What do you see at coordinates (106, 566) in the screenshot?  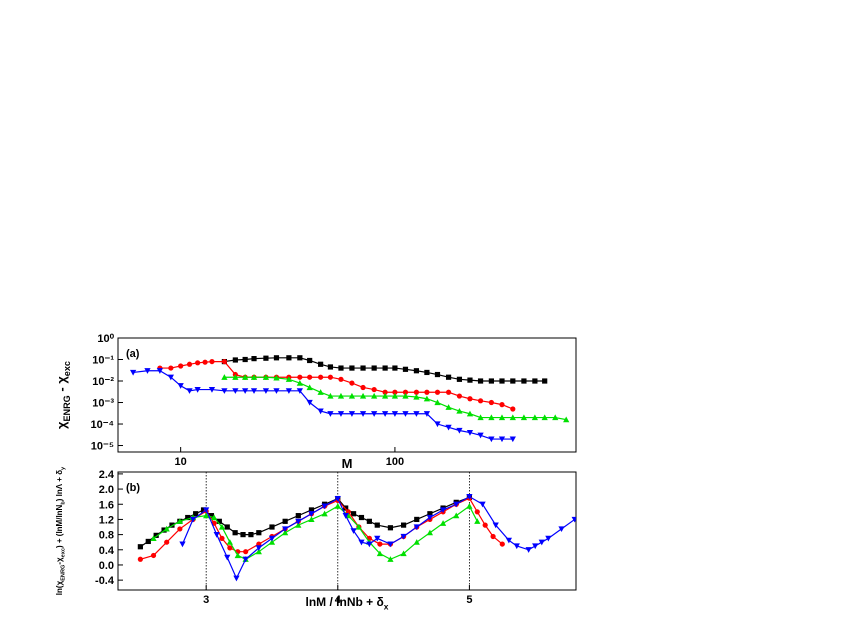 I see `y-tick-label: 0.0` at bounding box center [106, 566].